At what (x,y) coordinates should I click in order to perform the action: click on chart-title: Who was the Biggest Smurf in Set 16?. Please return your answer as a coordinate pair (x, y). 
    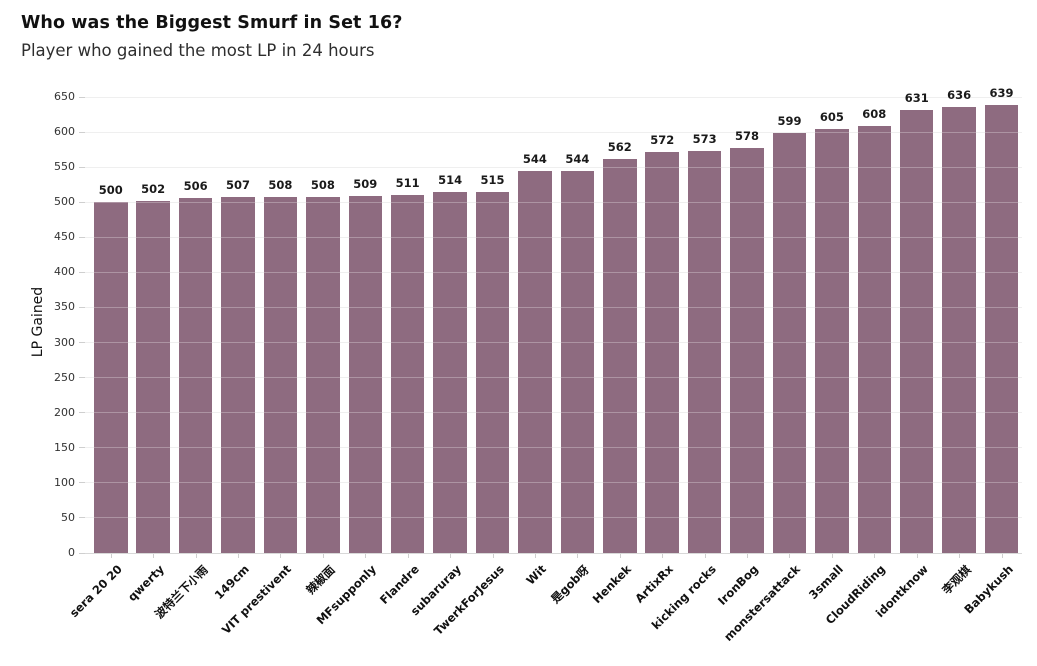
    Looking at the image, I should click on (212, 23).